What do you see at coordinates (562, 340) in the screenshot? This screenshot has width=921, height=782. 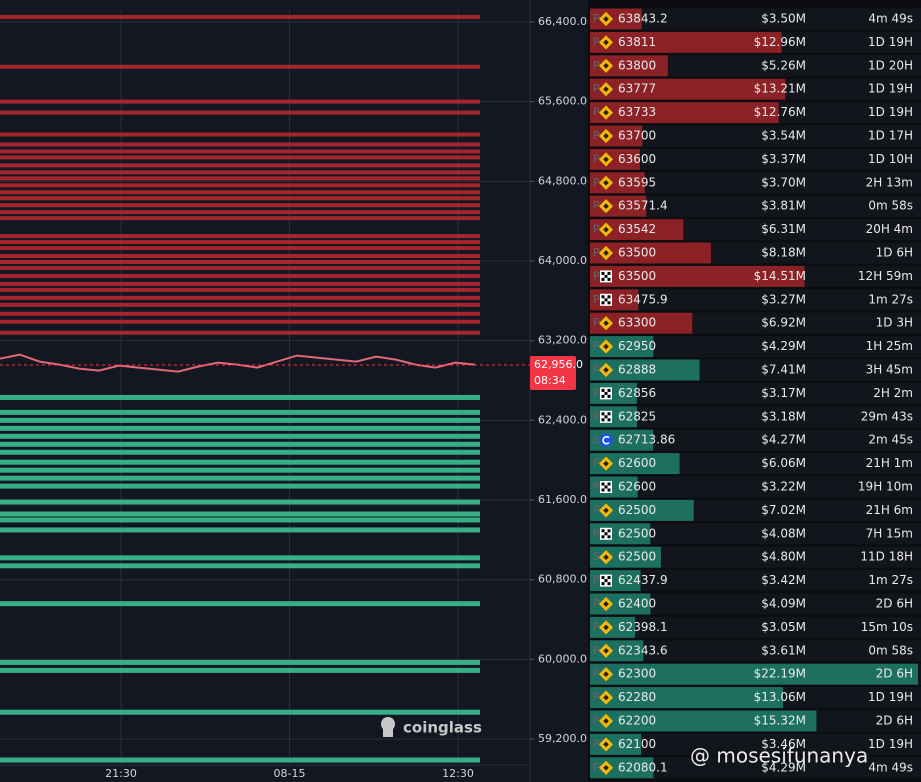 I see `y-tick-label: 63,200.0` at bounding box center [562, 340].